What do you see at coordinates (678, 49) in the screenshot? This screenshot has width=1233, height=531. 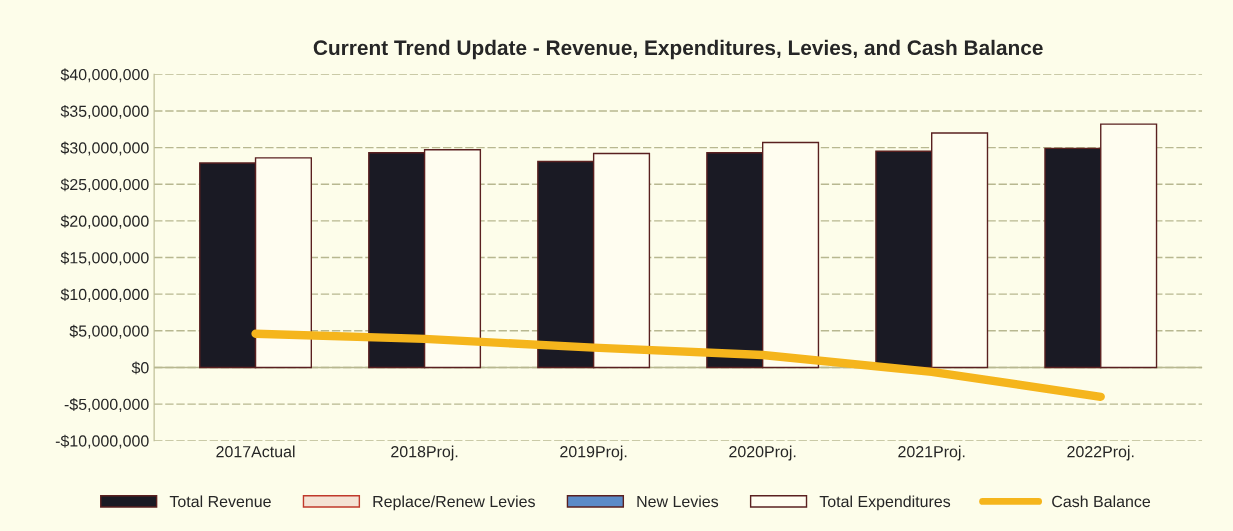 I see `chart-title: Current Trend Update - Revenue, Expenditures, Levies, and Cash Balance` at bounding box center [678, 49].